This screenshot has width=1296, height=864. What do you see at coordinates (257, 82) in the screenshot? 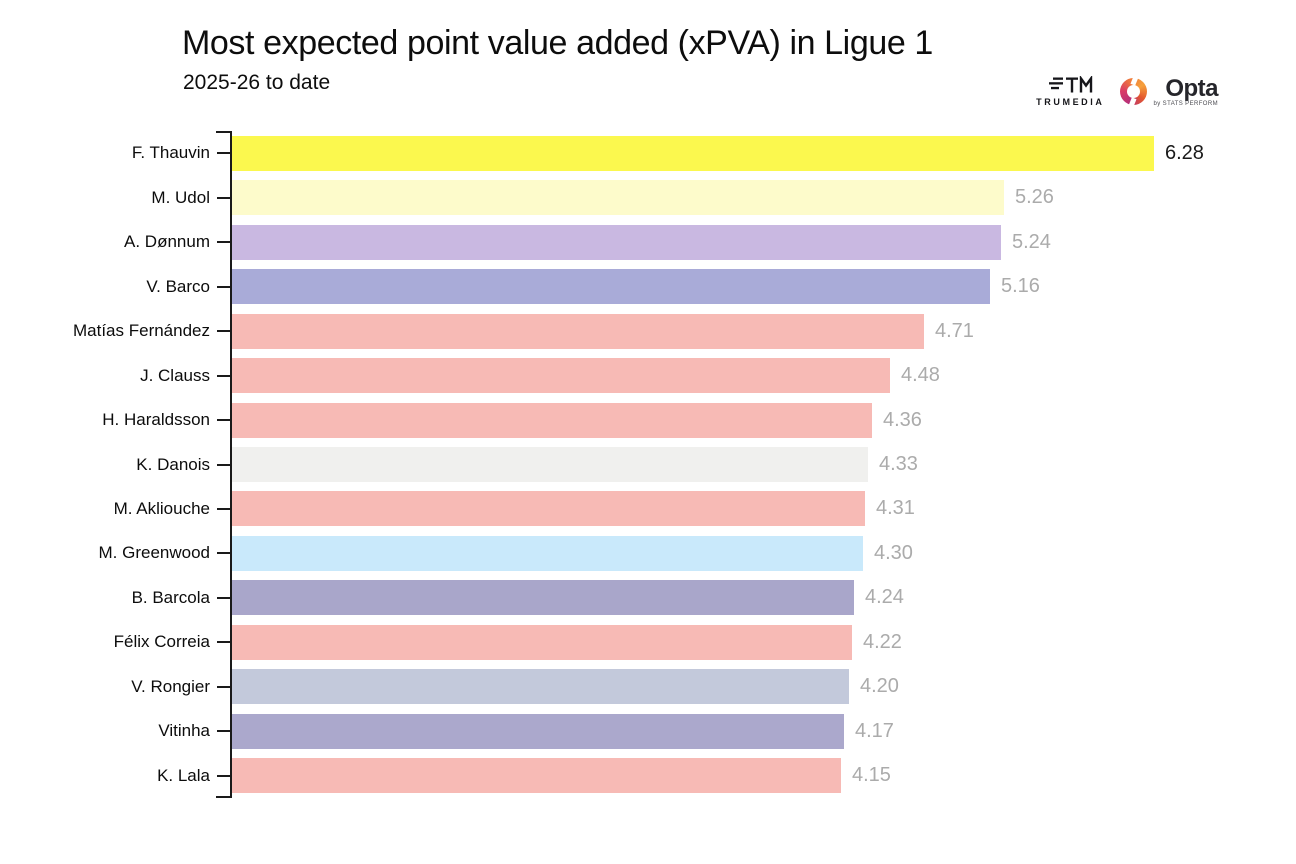
I see `page-subtitle: 2025-26 to date` at bounding box center [257, 82].